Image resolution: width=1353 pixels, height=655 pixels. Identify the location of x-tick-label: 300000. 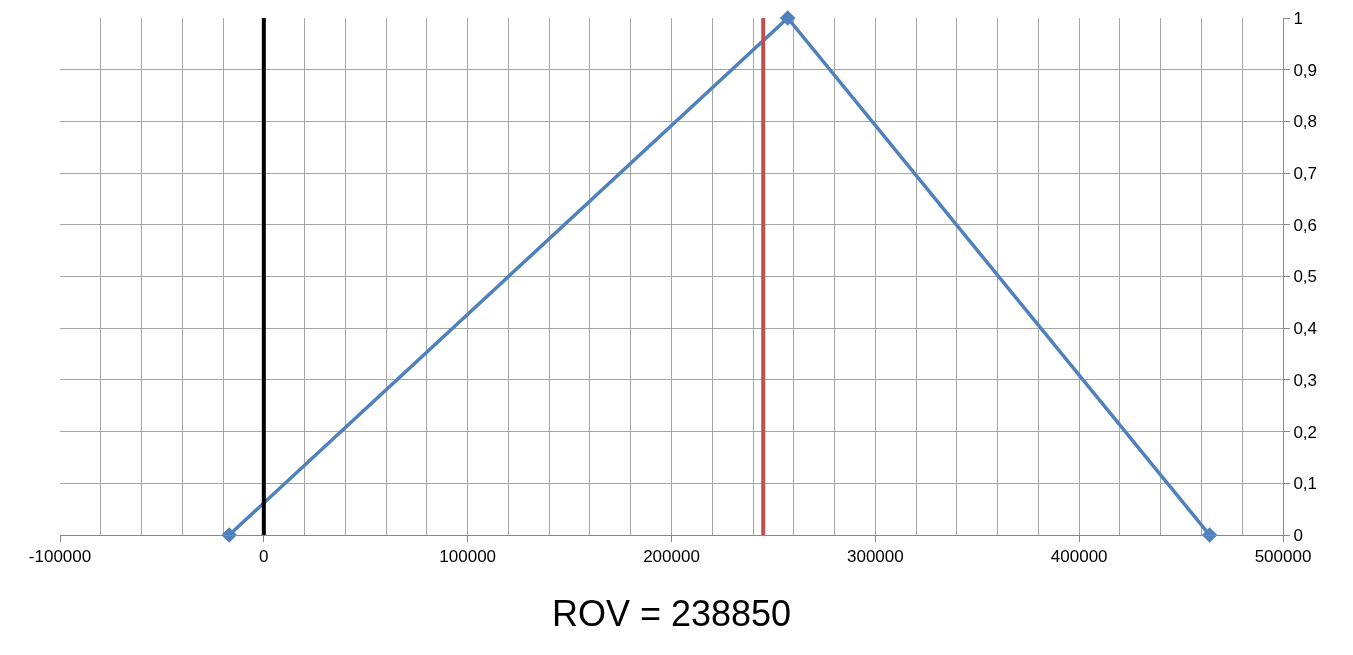
(875, 557).